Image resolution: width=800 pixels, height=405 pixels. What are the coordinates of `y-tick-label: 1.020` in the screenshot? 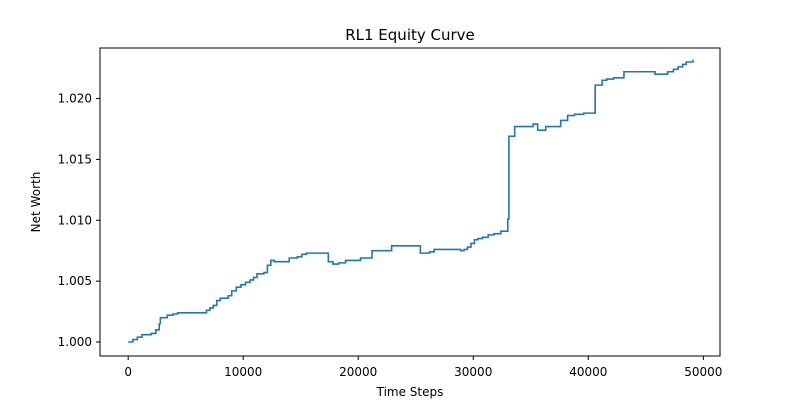 It's located at (75, 99).